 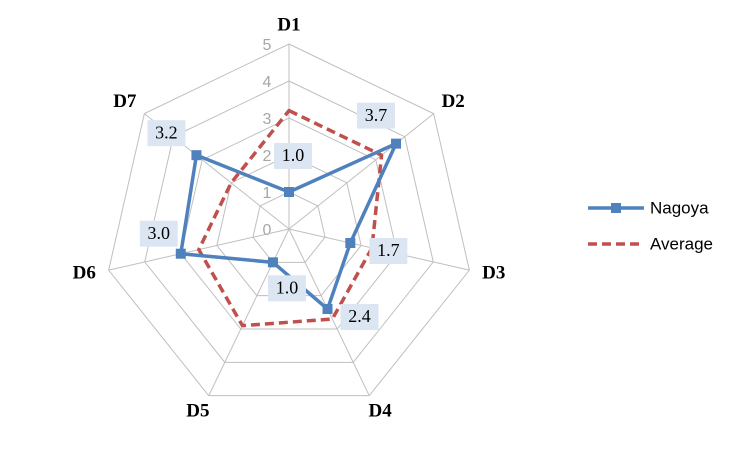 What do you see at coordinates (267, 119) in the screenshot?
I see `r-tick-label: 3` at bounding box center [267, 119].